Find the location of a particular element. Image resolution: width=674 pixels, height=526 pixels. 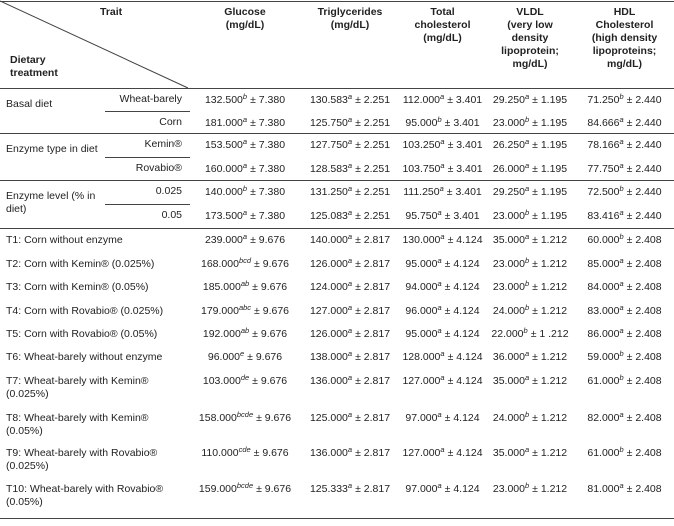

mean: 130.000 is located at coordinates (421, 240).